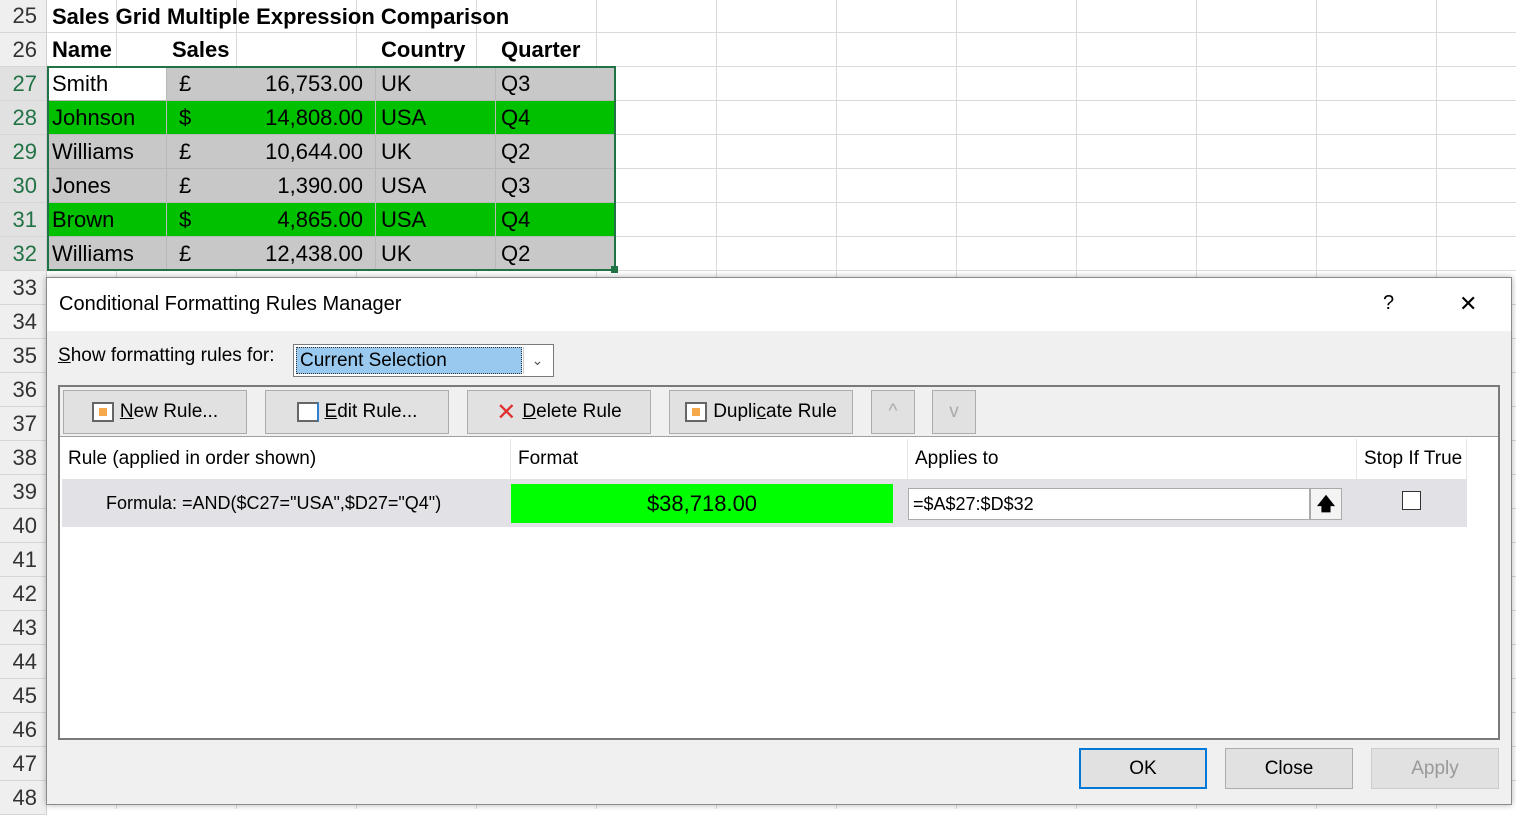 The image size is (1516, 815). What do you see at coordinates (172, 355) in the screenshot?
I see `label-text: how formatting rules for:` at bounding box center [172, 355].